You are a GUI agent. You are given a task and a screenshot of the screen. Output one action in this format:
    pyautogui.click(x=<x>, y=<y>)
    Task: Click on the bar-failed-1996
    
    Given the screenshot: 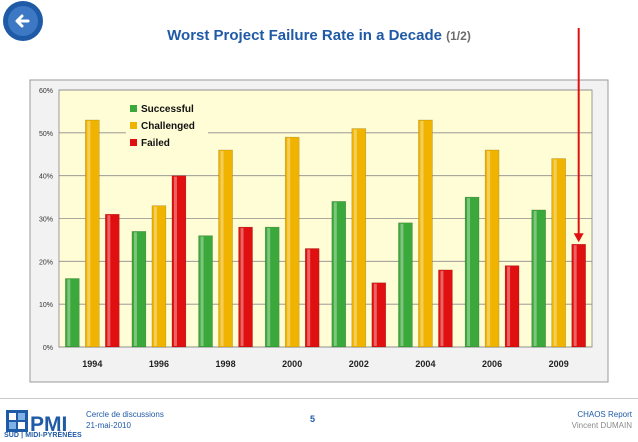 What is the action you would take?
    pyautogui.click(x=179, y=261)
    